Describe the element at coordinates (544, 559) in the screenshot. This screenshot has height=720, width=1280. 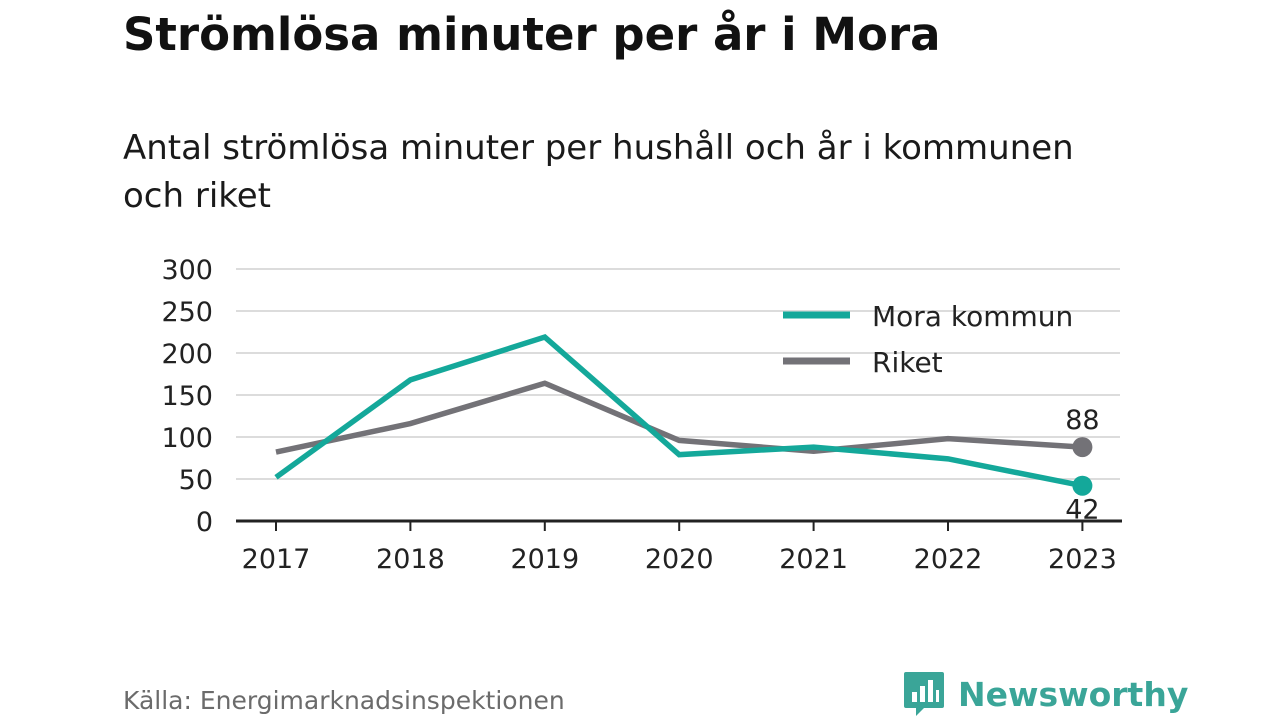
I see `x-tick-label: 2019` at that location.